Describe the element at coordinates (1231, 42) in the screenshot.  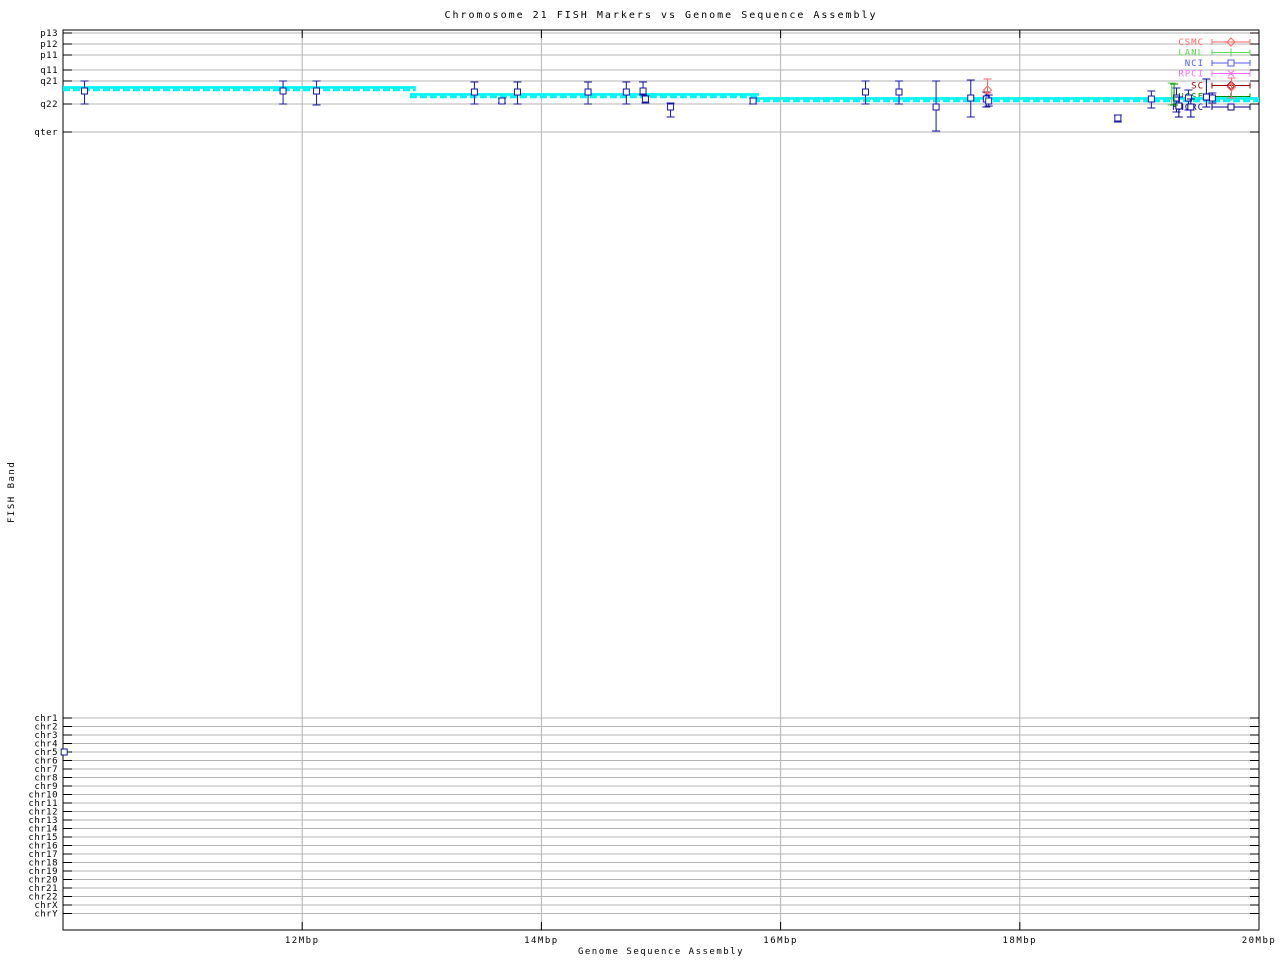
I see `legend-marker-diamond` at that location.